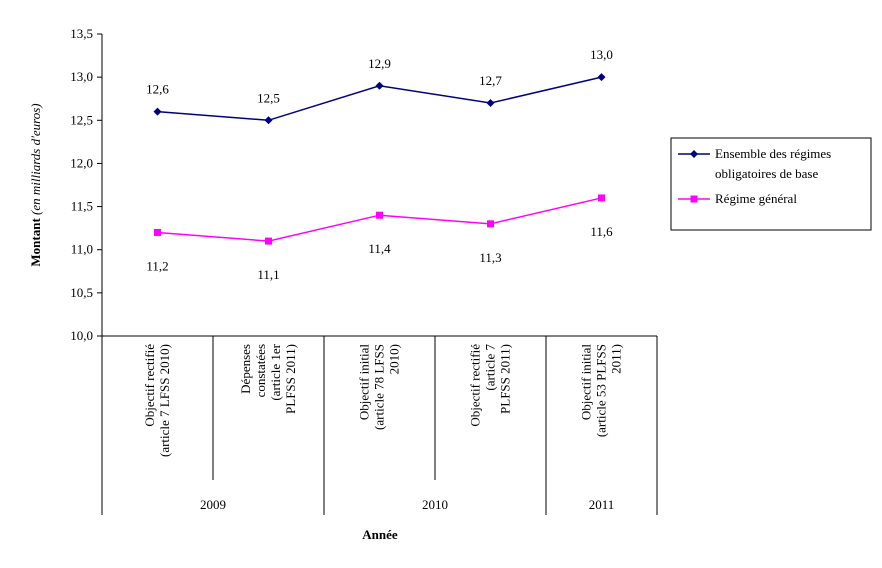 This screenshot has width=882, height=568. Describe the element at coordinates (380, 534) in the screenshot. I see `x-axis-title: Année` at that location.